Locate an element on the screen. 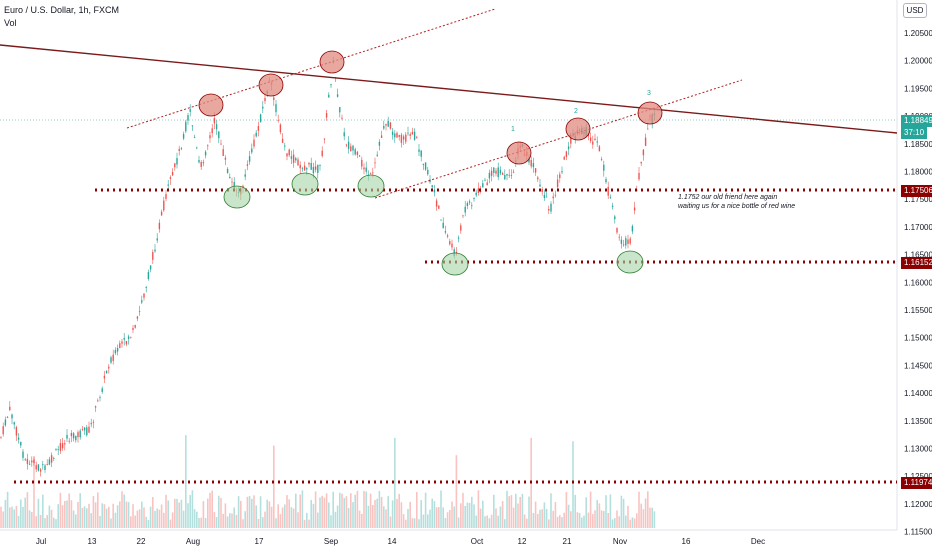 The width and height of the screenshot is (932, 550). price-tick-label: 1.12000 is located at coordinates (918, 504).